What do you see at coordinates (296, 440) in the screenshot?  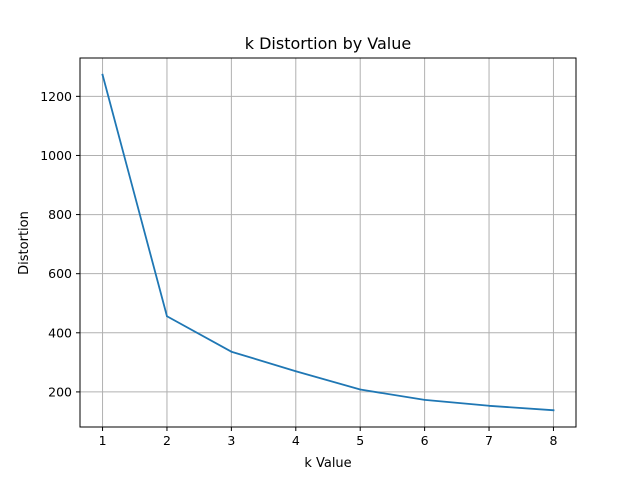 I see `x-tick-label: 4` at bounding box center [296, 440].